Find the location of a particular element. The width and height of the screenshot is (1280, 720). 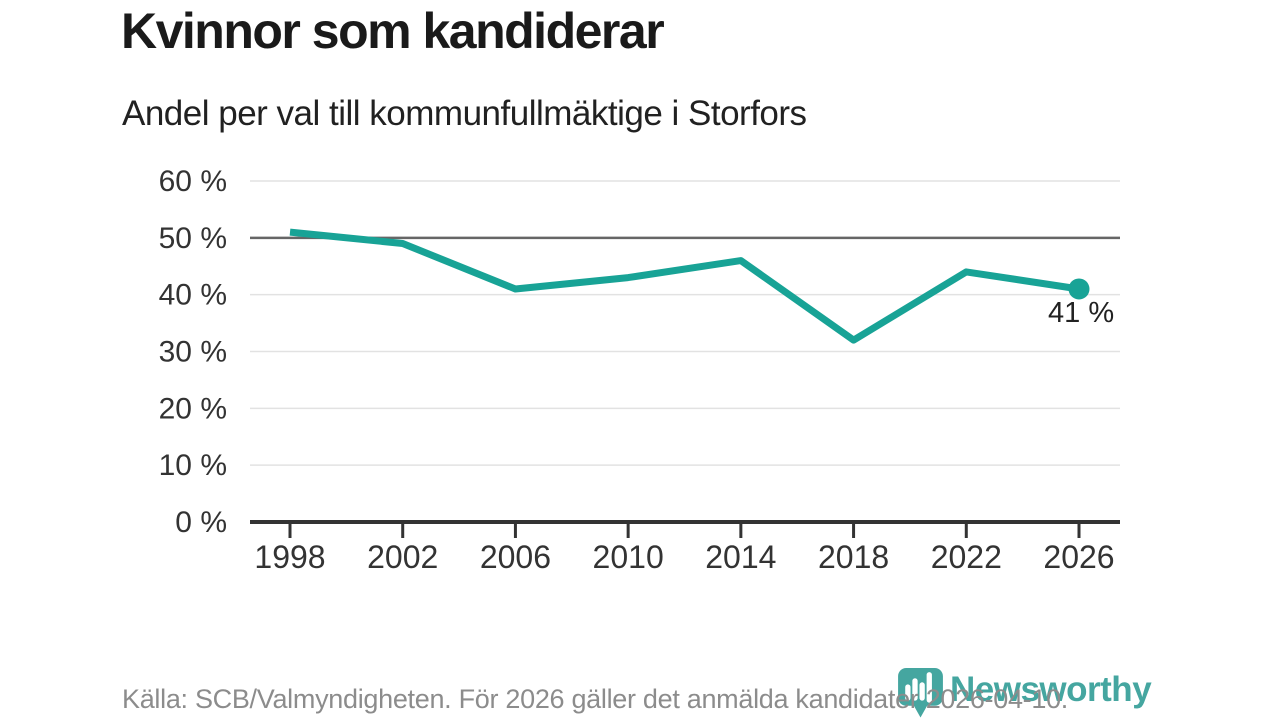

newsworthy-bubble-chart-icon is located at coordinates (920, 693).